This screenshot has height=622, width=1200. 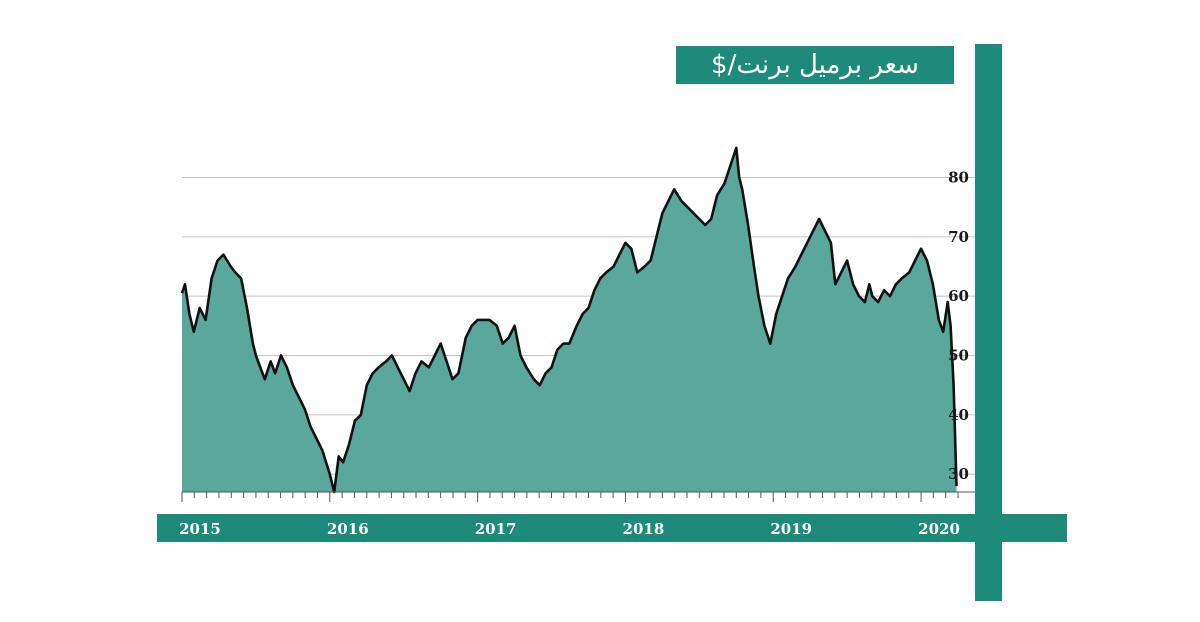 I want to click on y-tick-label: 70, so click(x=958, y=237).